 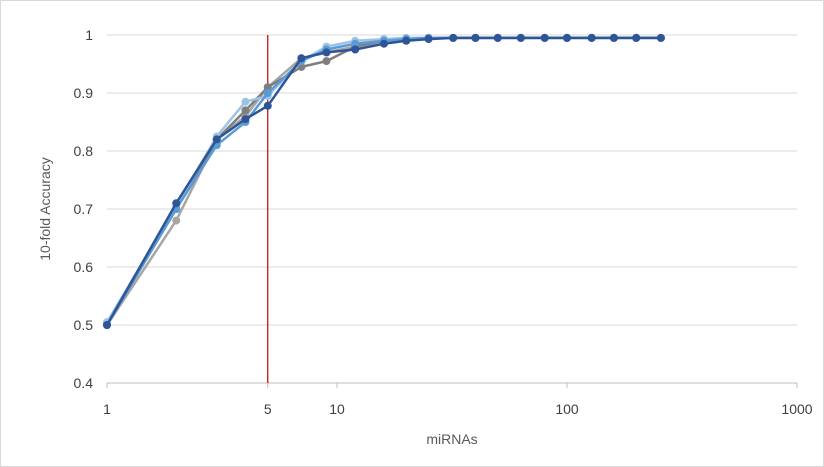 I want to click on x-tick-label: 1, so click(x=107, y=409).